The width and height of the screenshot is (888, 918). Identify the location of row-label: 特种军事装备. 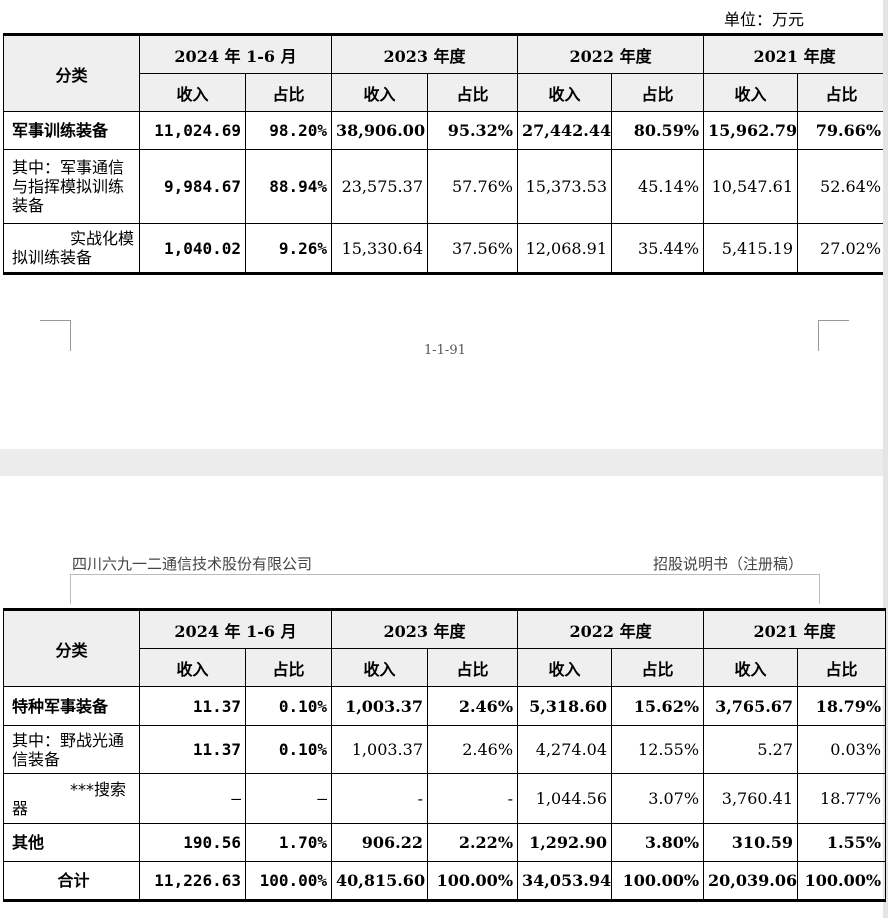
(71, 706).